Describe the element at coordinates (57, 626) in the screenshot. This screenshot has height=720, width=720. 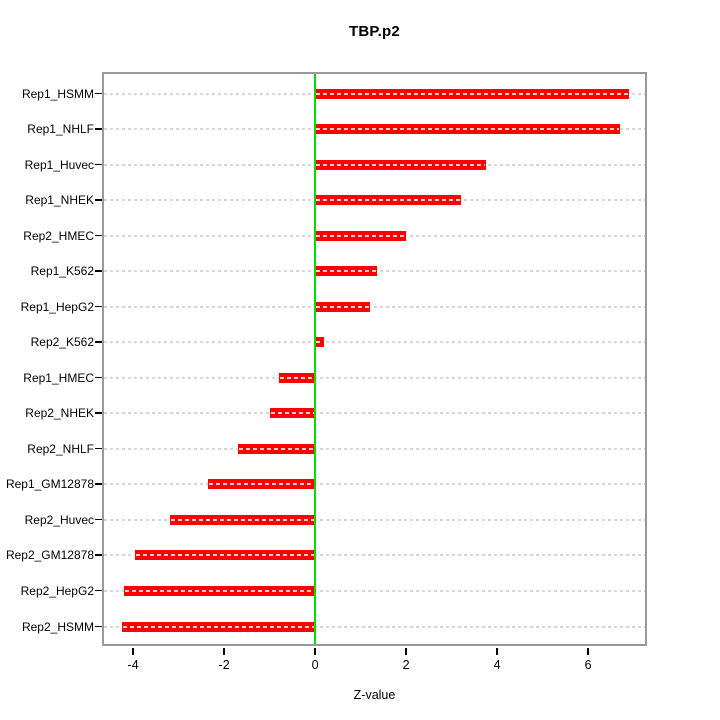
I see `y-axis-label: Rep2_HSMM` at that location.